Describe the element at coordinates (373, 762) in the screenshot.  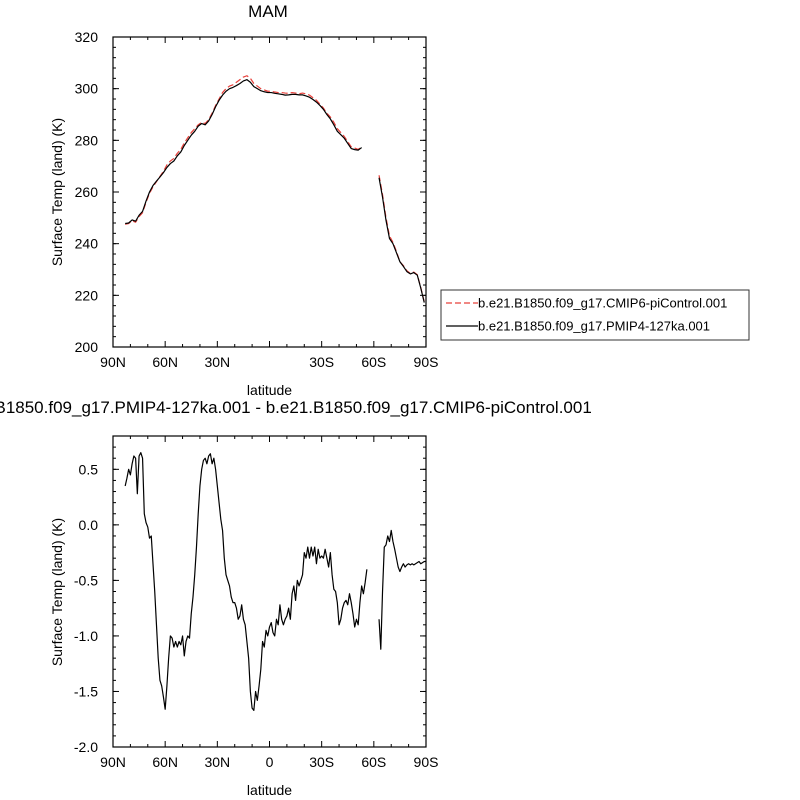
I see `bottom-x-tick-label: 60S` at that location.